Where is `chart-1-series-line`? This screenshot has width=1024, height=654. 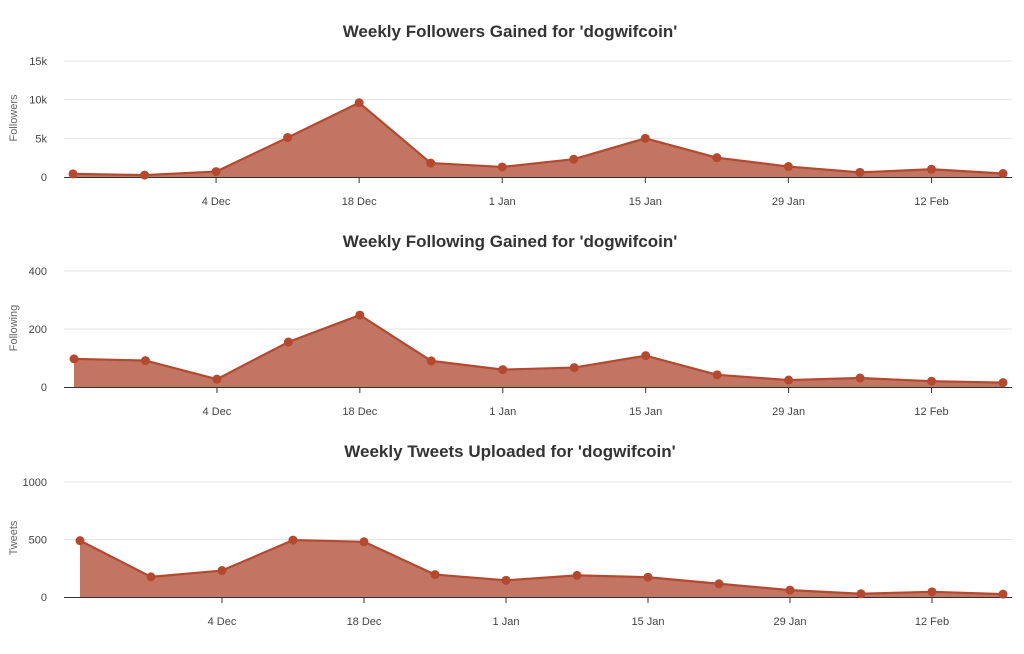
chart-1-series-line is located at coordinates (538, 139).